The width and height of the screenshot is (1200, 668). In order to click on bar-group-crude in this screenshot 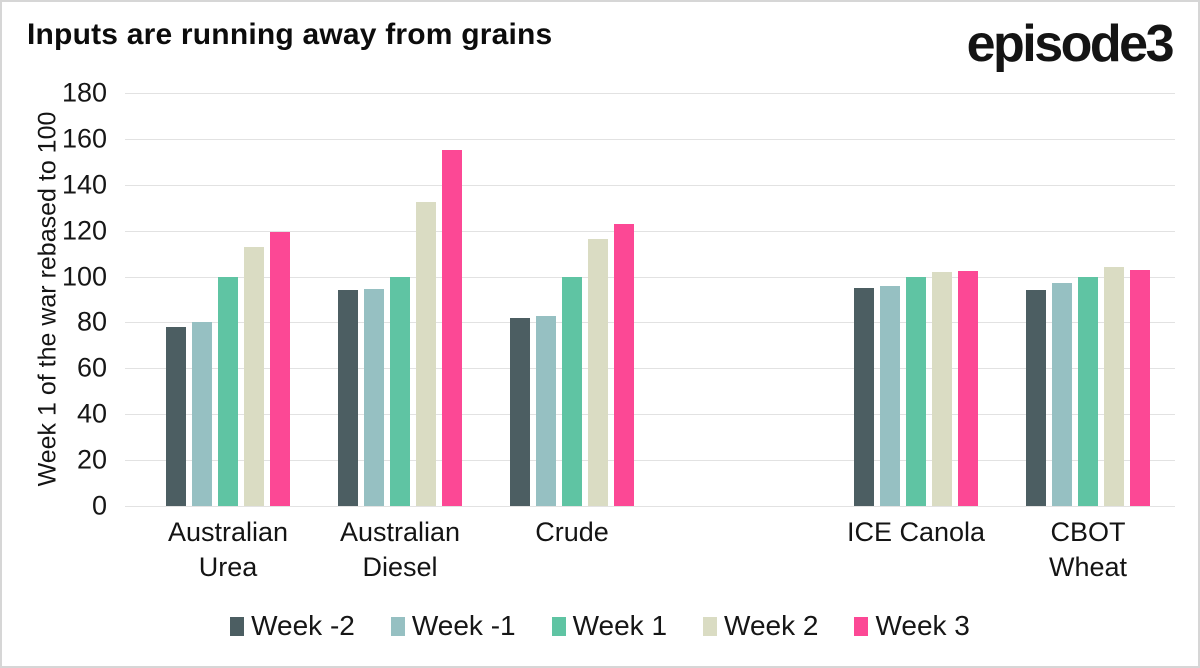, I will do `click(572, 299)`.